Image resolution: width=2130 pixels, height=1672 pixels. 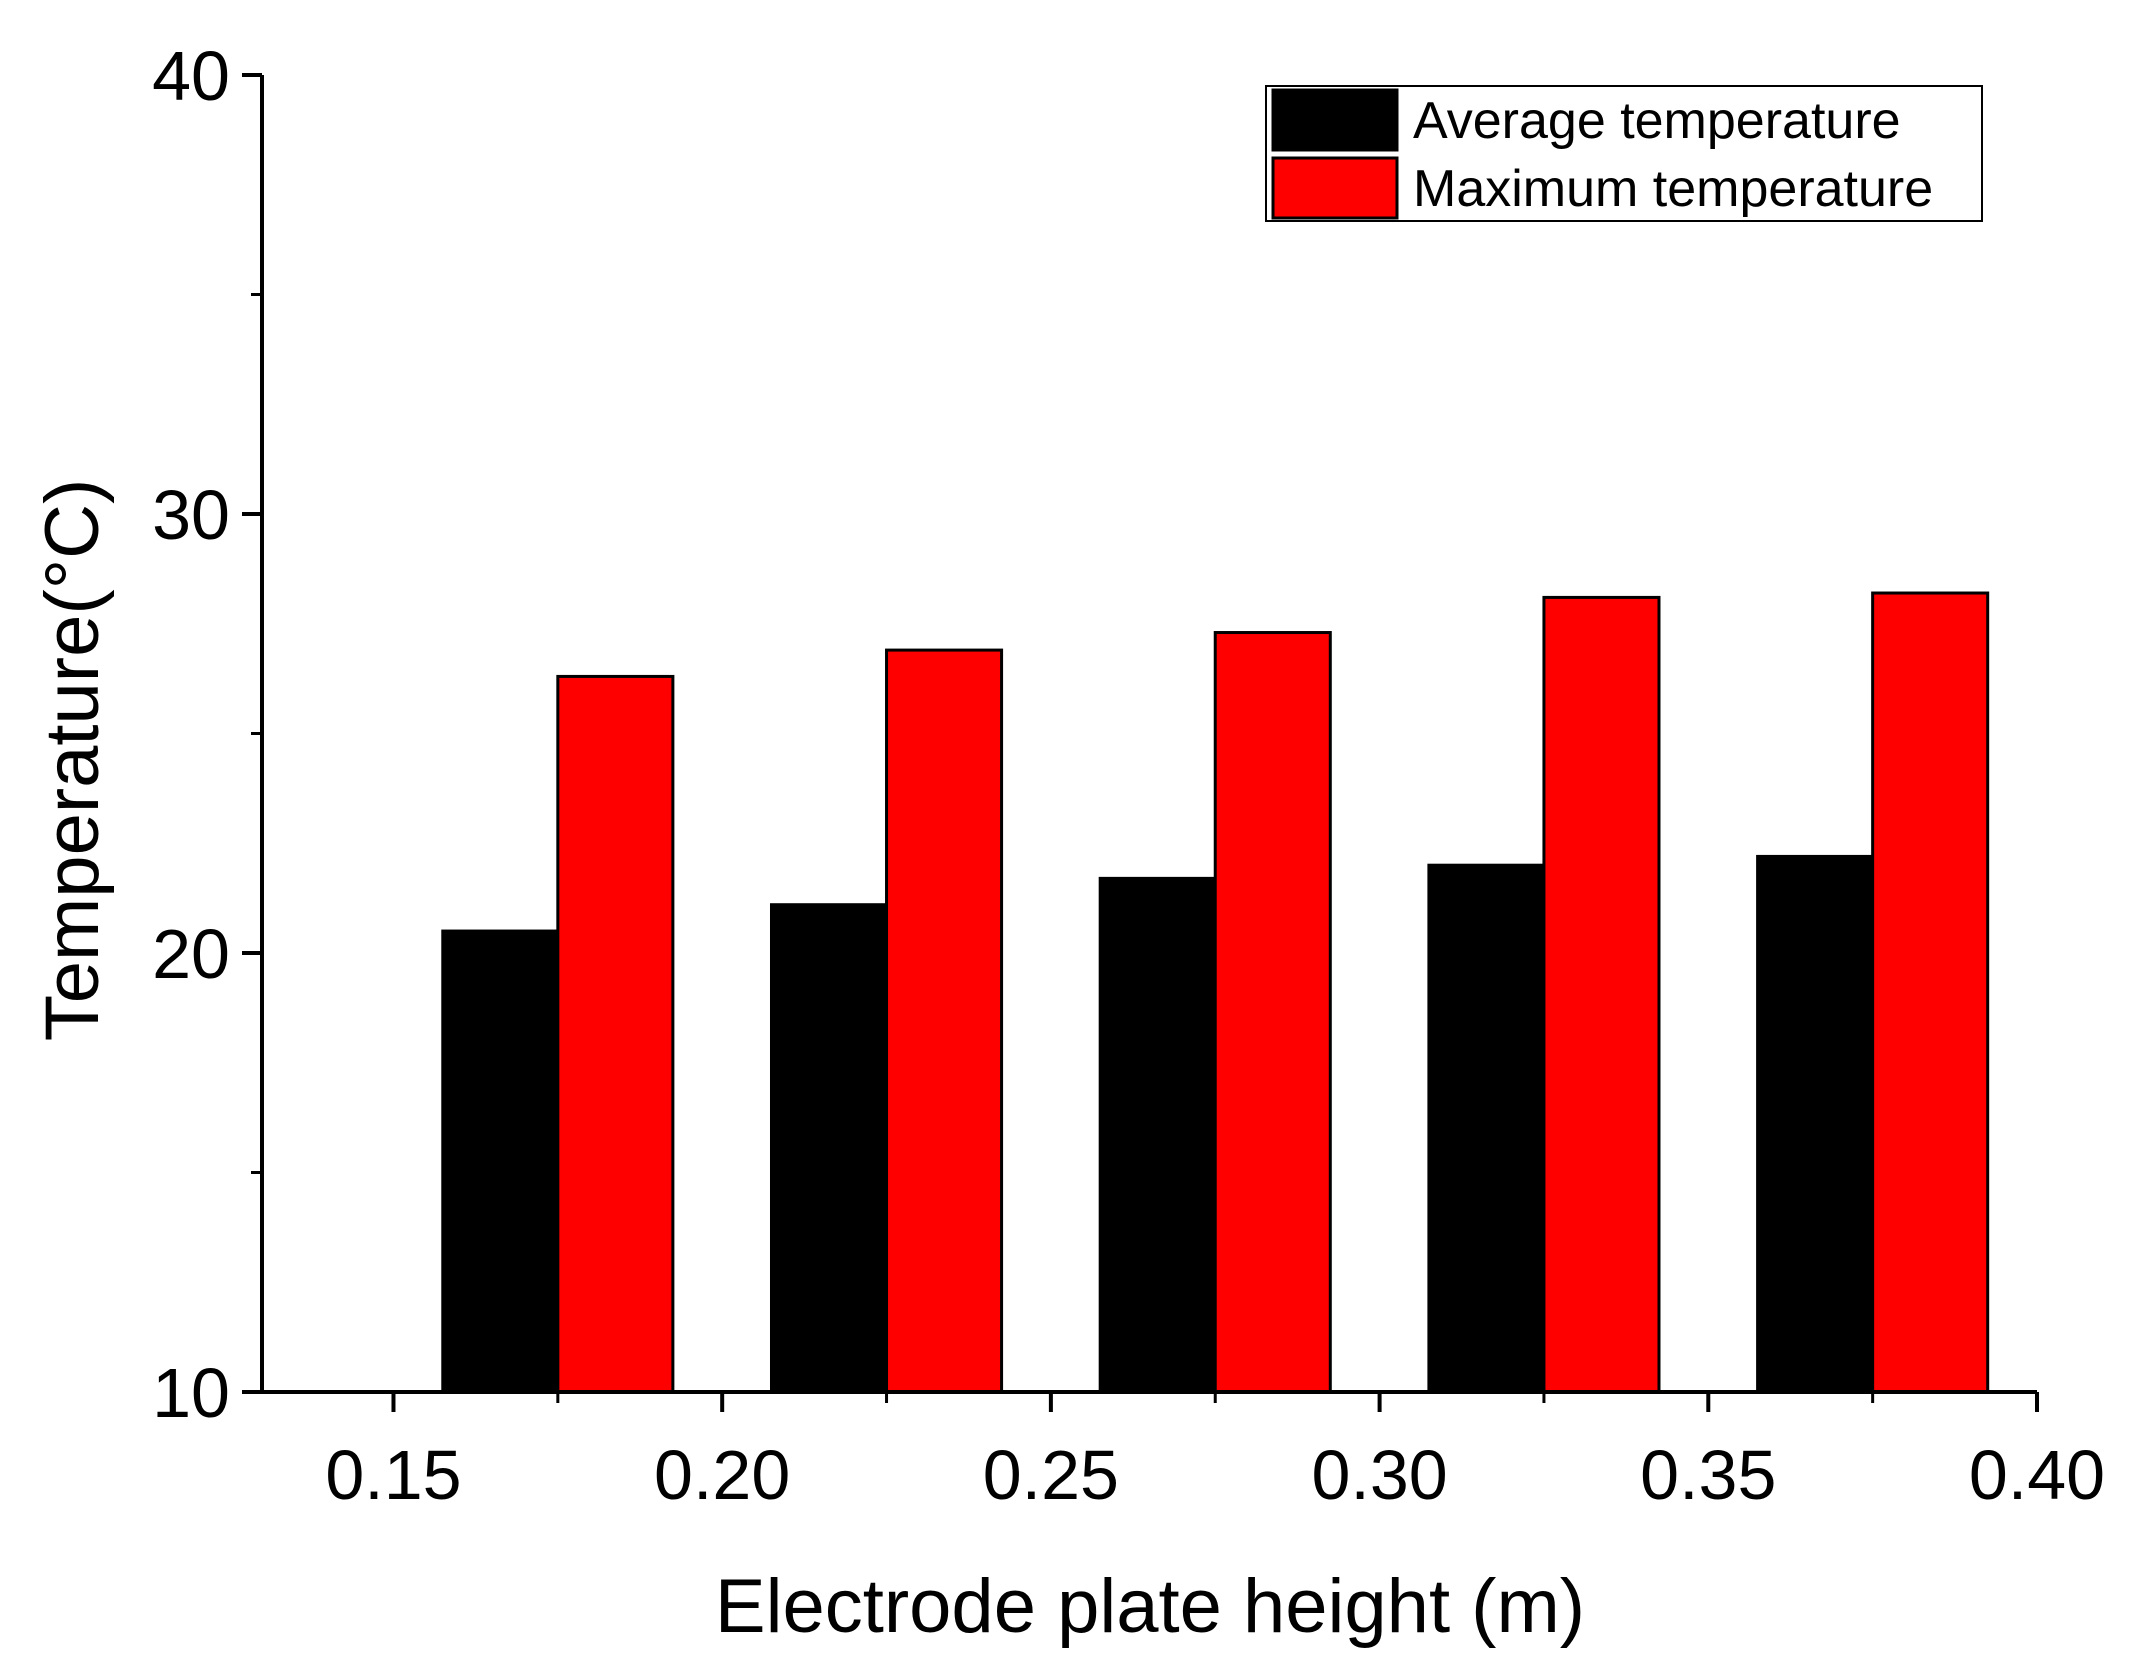 What do you see at coordinates (2037, 1475) in the screenshot?
I see `x-tick-label: 0.40` at bounding box center [2037, 1475].